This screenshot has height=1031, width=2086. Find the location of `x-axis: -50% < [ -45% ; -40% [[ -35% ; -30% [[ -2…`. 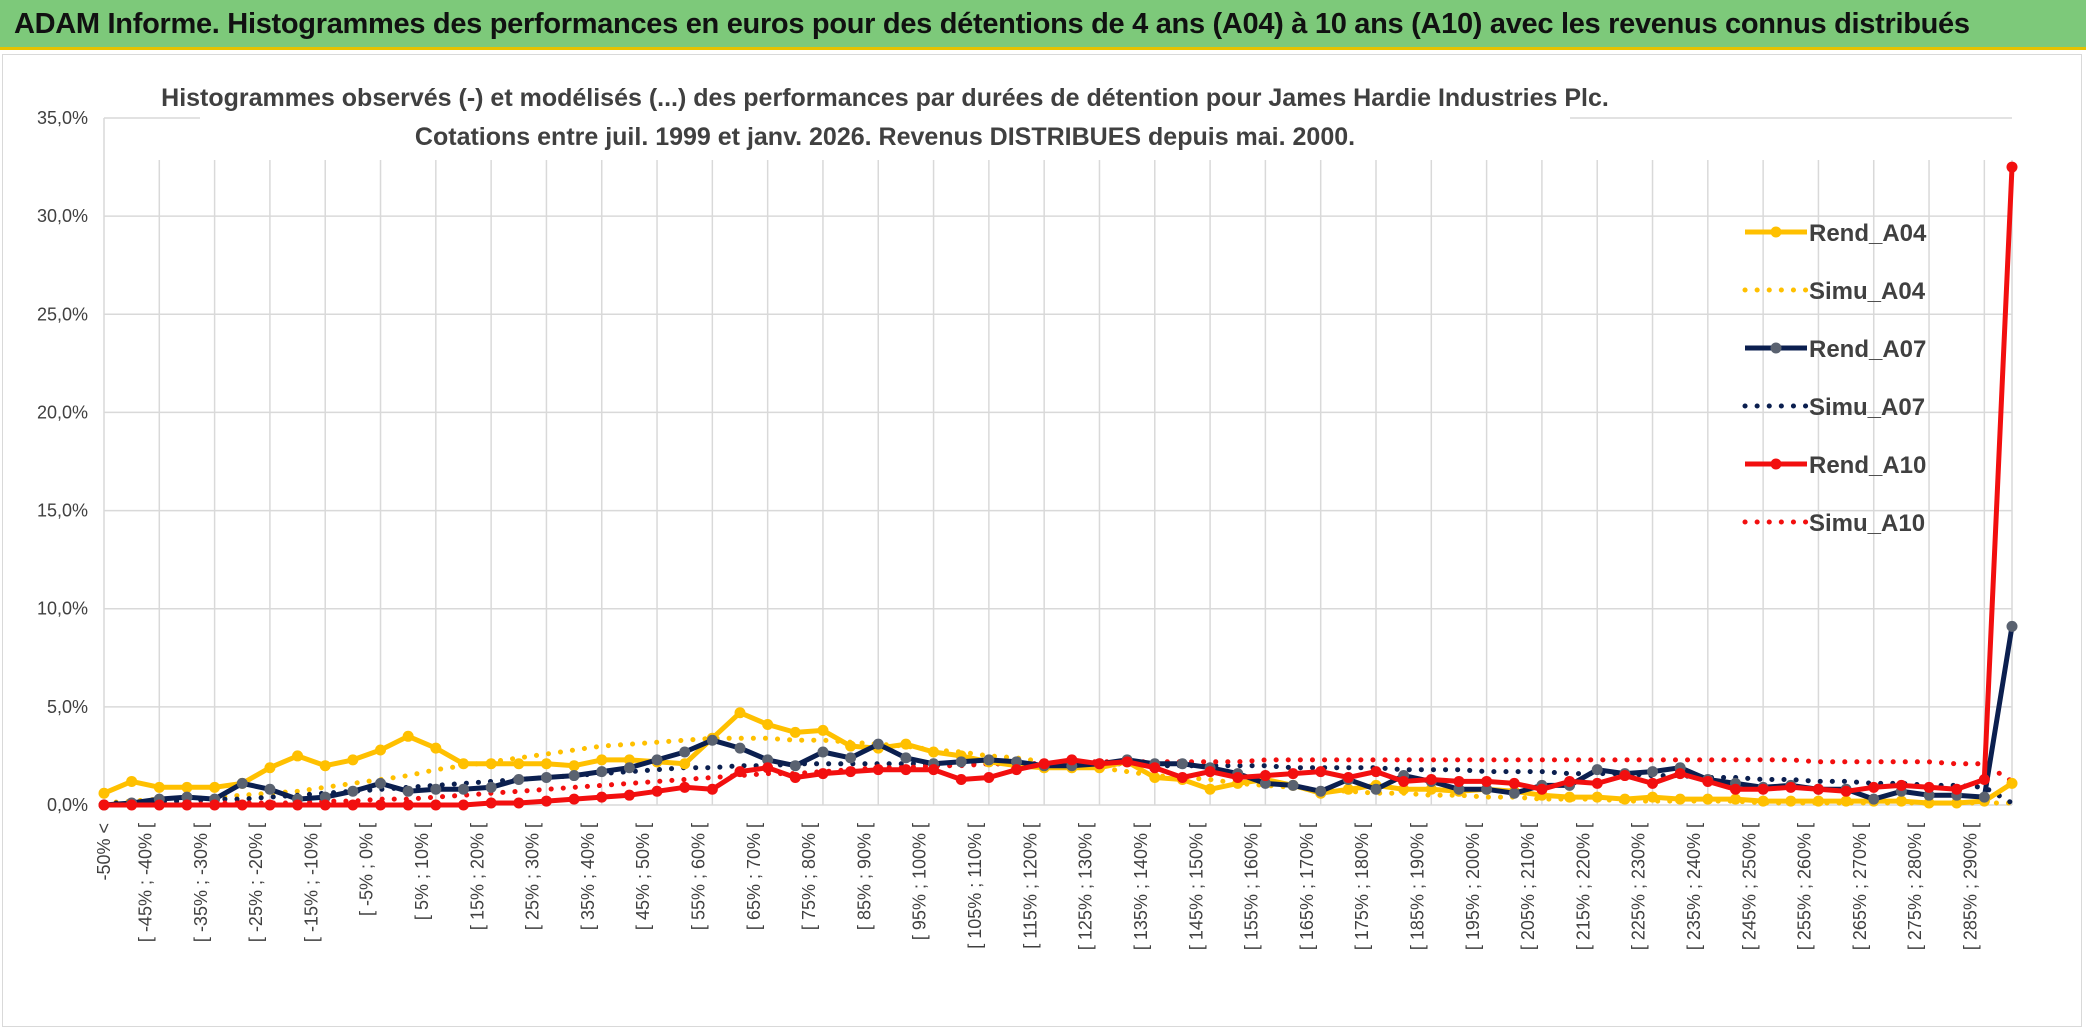

x-axis: -50% < [ -45% ; -40% [[ -35% ; -30% [[ -2… is located at coordinates (1037, 886).